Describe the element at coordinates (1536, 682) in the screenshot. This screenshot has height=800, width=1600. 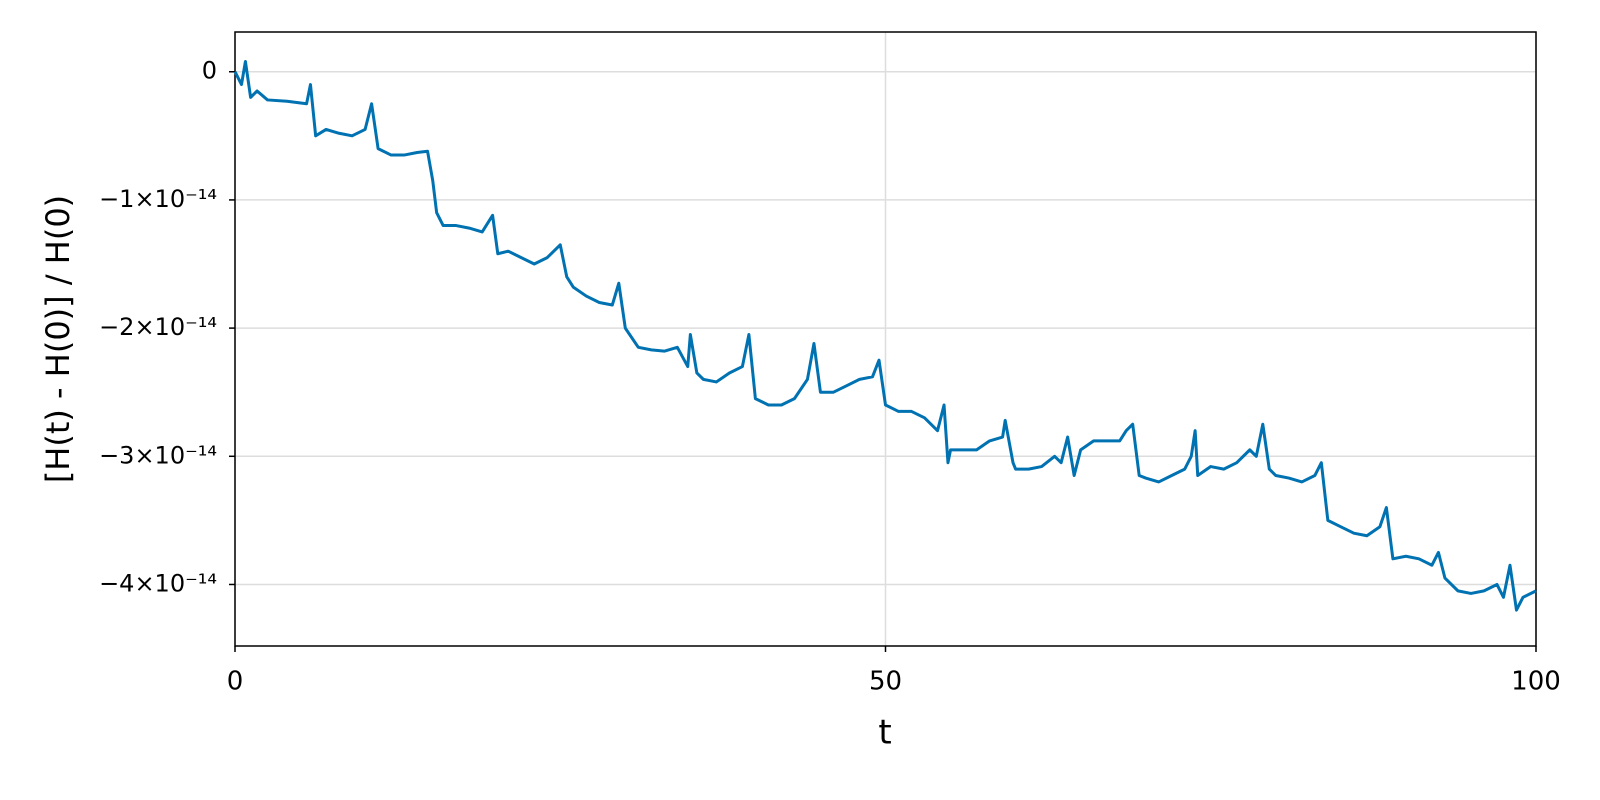
I see `x-tick-label: 100` at that location.